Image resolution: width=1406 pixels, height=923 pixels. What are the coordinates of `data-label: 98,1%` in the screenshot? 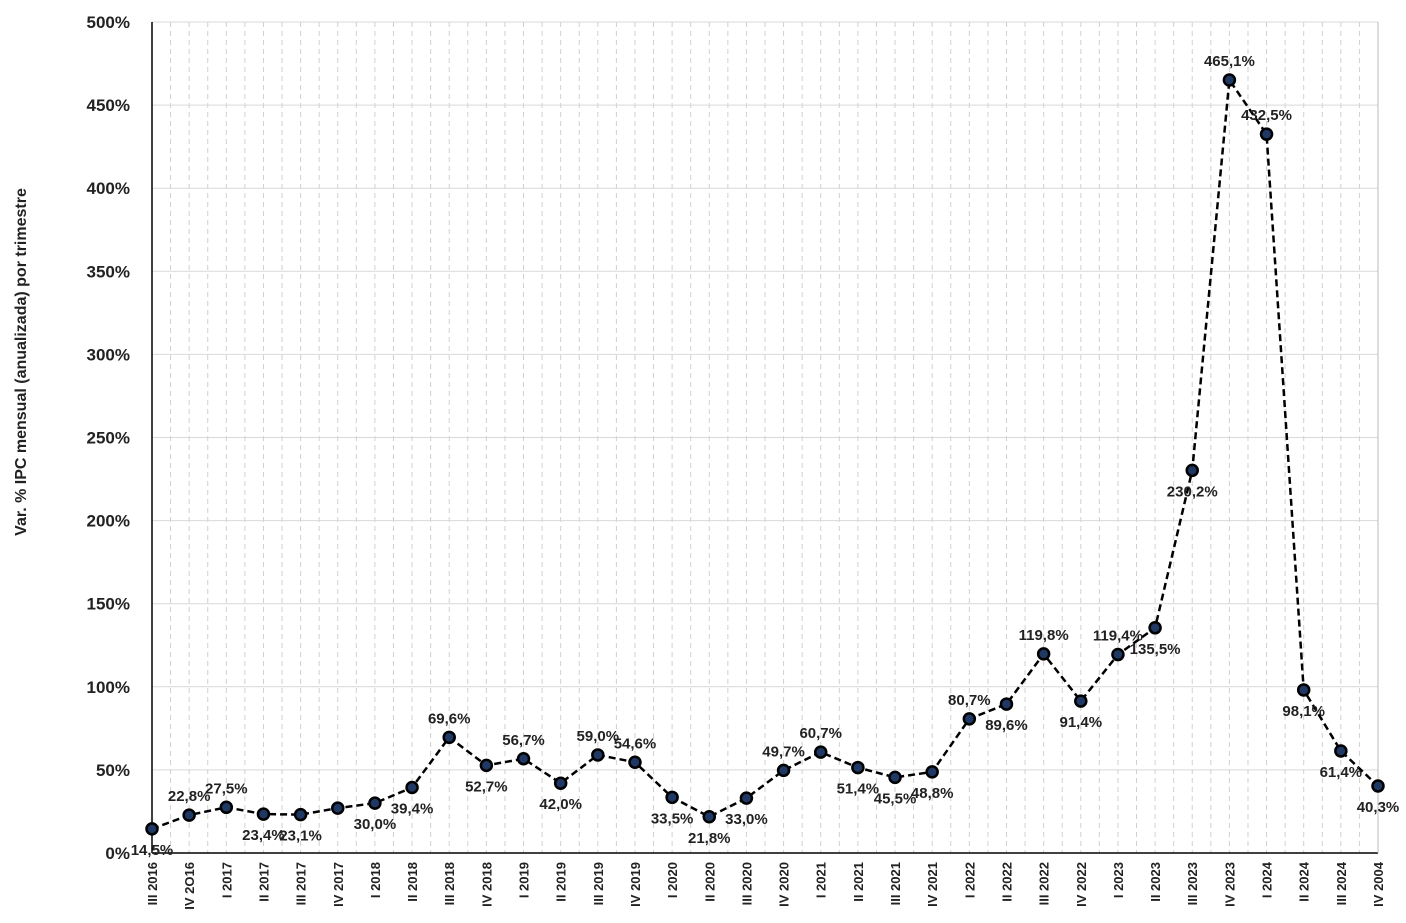 It's located at (1303, 711).